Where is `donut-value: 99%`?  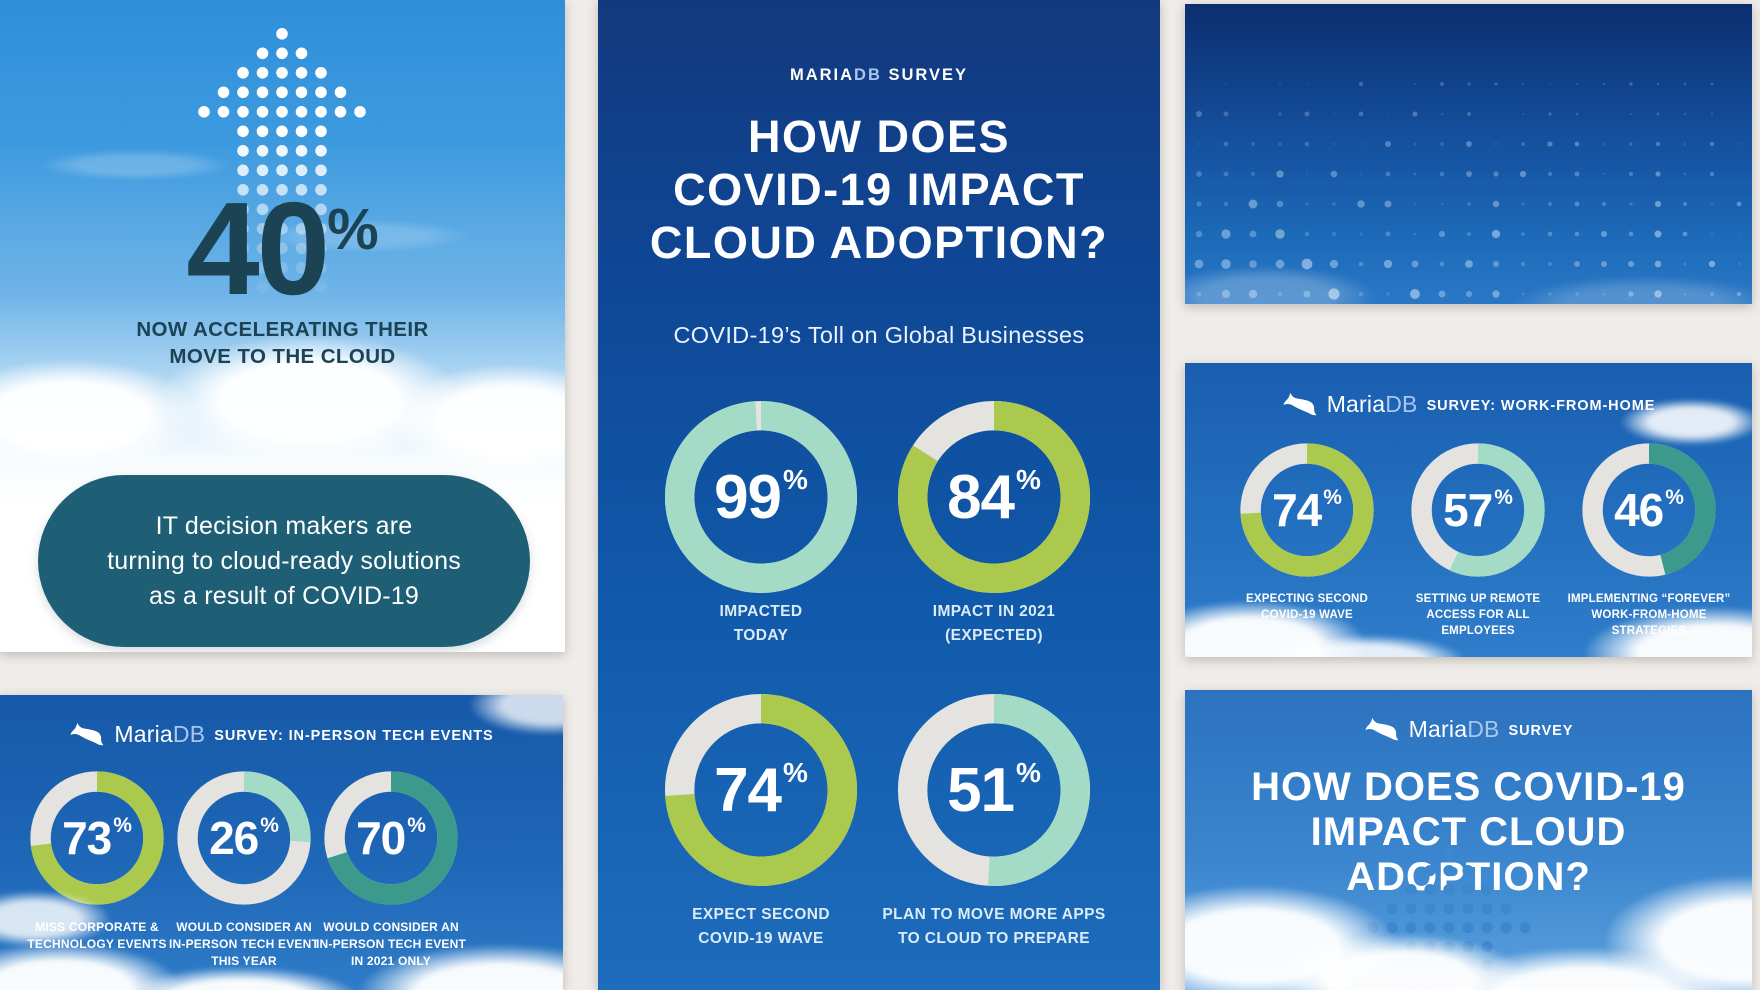
donut-value: 99% is located at coordinates (761, 497).